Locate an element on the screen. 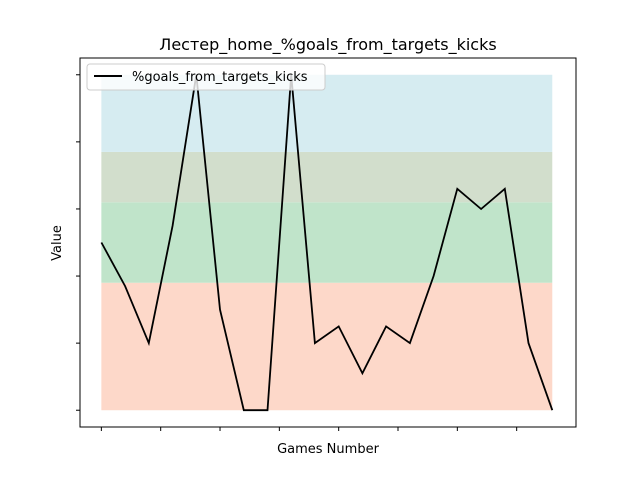  y-axis-label: Value is located at coordinates (57, 243).